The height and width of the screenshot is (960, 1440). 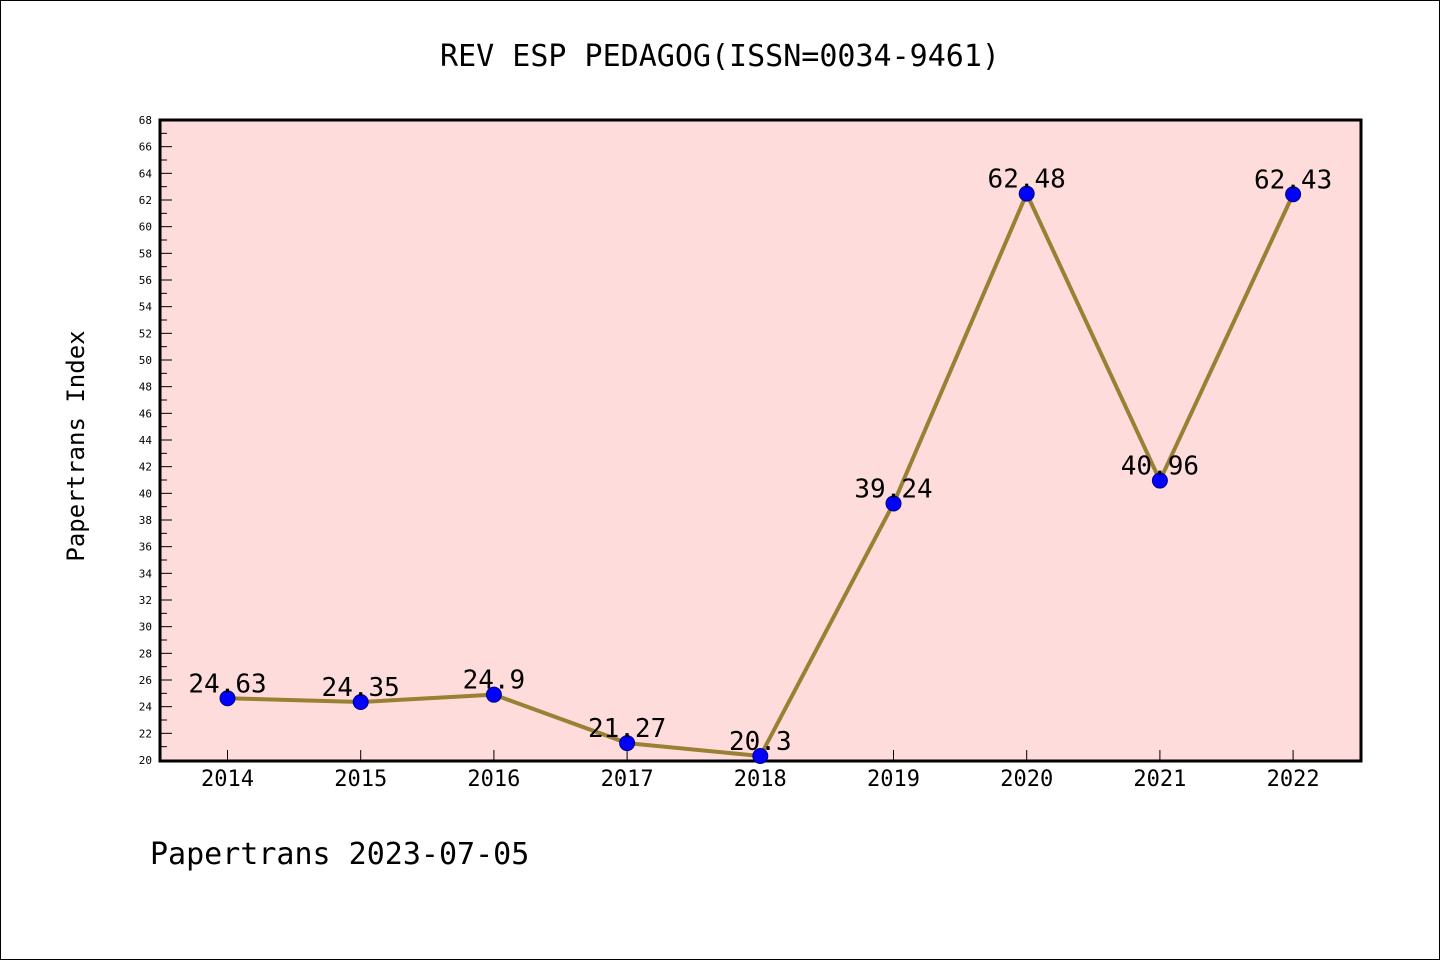 I want to click on y-tick-label: 46, so click(x=145, y=413).